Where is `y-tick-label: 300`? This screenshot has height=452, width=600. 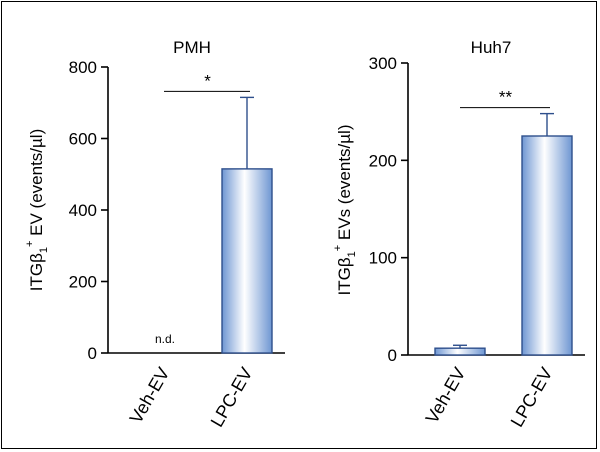 y-tick-label: 300 is located at coordinates (383, 63).